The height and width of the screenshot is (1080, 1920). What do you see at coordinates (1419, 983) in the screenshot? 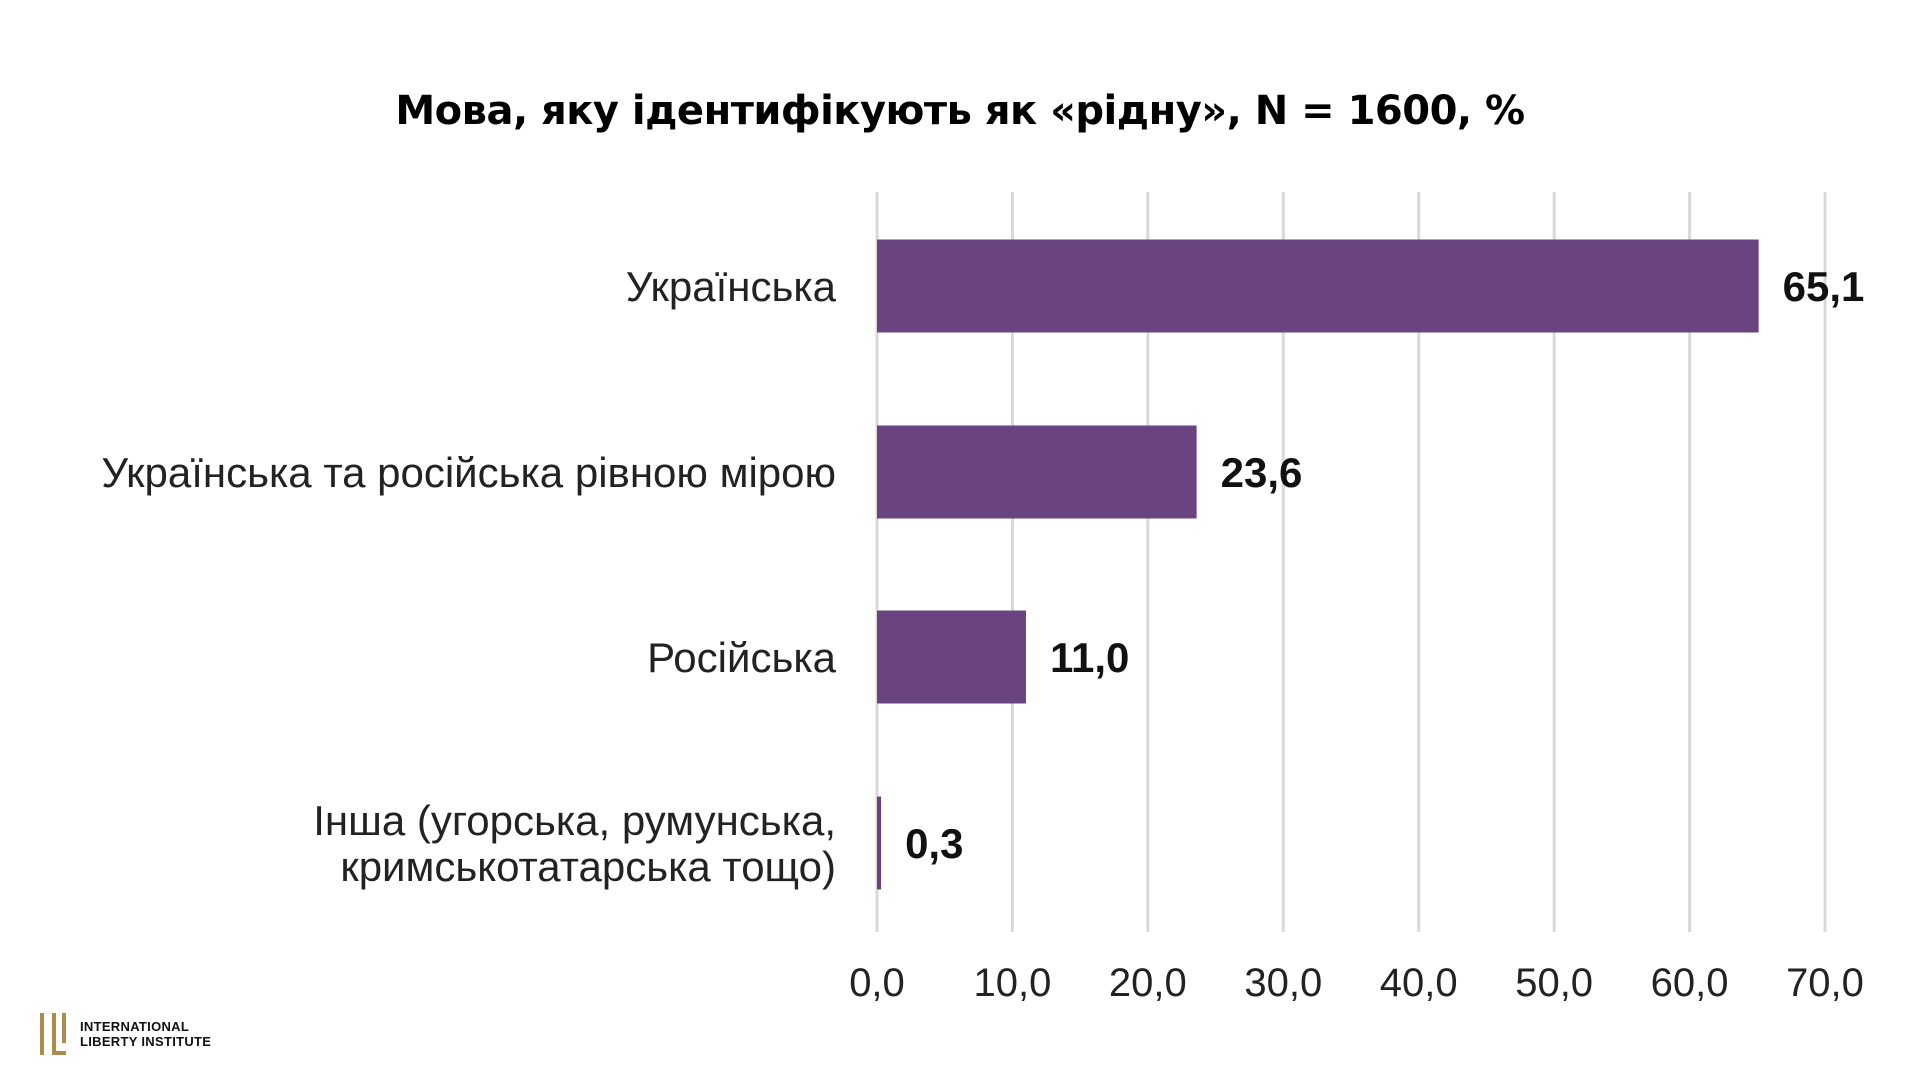
I see `x-tick-label: 40,0` at bounding box center [1419, 983].